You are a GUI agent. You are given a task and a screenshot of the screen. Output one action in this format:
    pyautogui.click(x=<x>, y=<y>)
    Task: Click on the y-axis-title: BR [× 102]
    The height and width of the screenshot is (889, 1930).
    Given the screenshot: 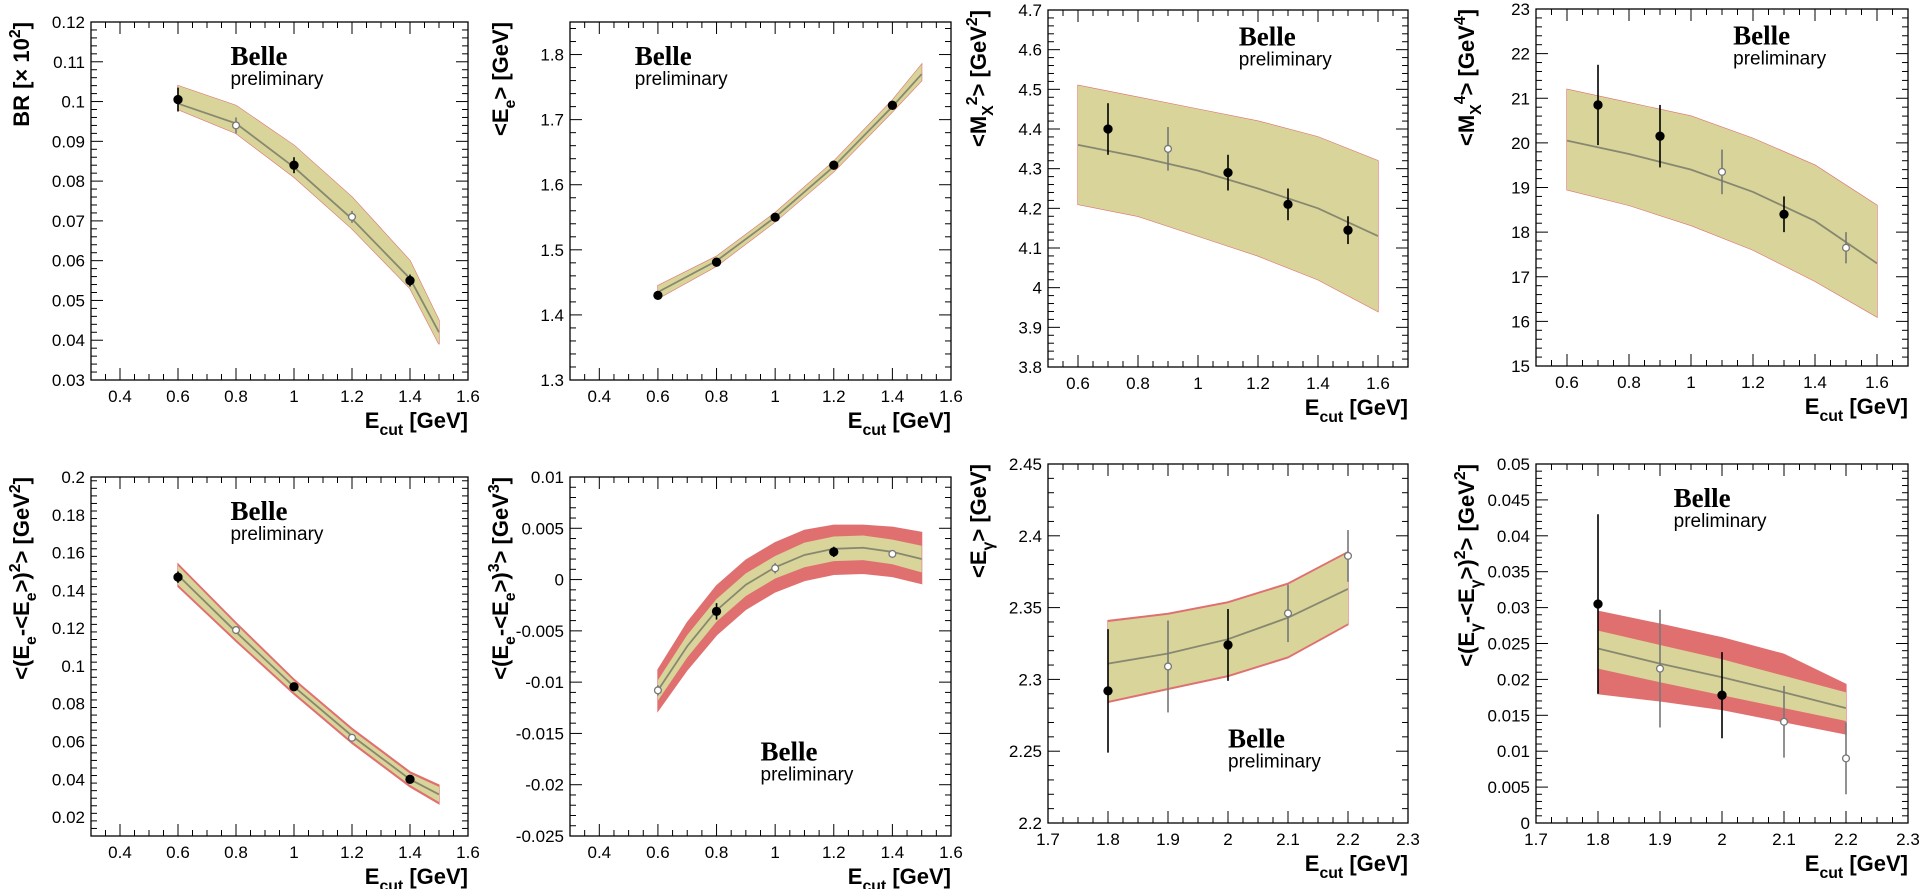 What is the action you would take?
    pyautogui.click(x=20, y=74)
    